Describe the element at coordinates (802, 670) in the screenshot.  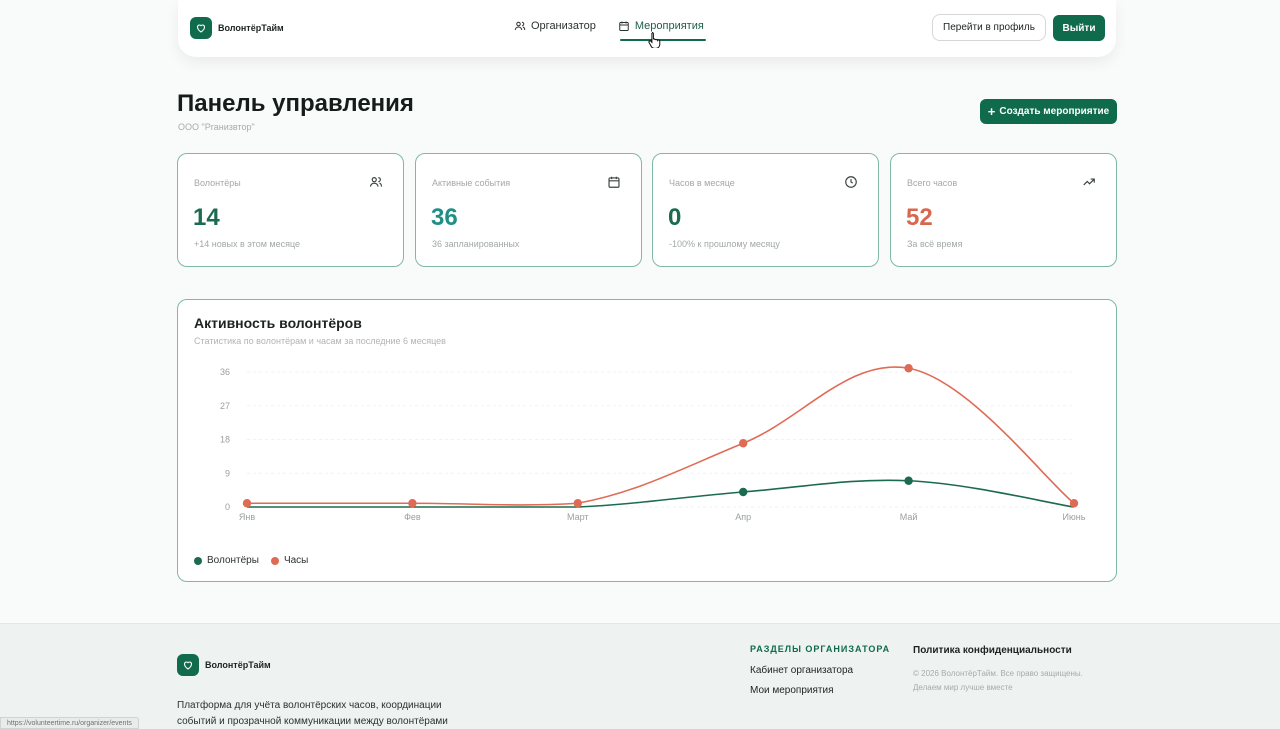
I see `footer-link-organizer-cabinet: Кабинет организатора` at that location.